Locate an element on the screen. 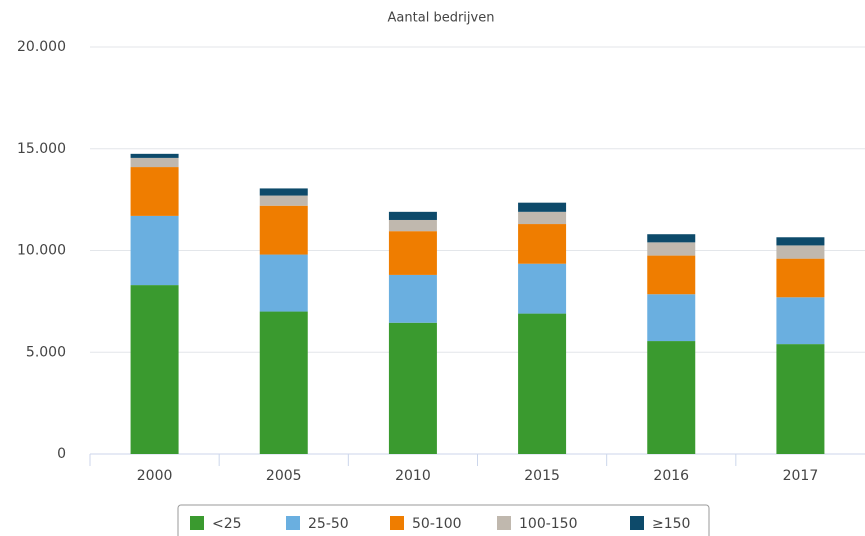 The width and height of the screenshot is (865, 536). x-tick-label: 2000 is located at coordinates (155, 476).